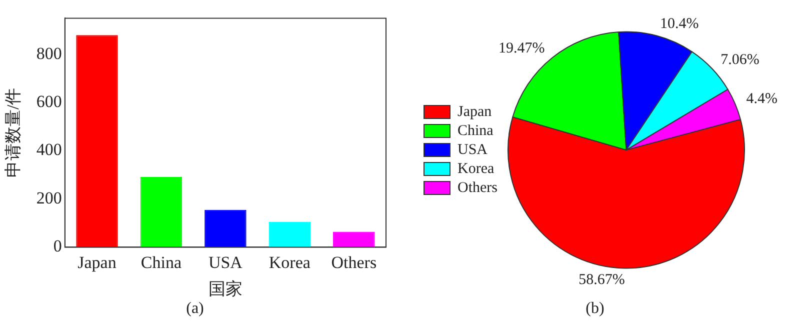 The width and height of the screenshot is (800, 321). What do you see at coordinates (762, 99) in the screenshot?
I see `data-label: 4.4%` at bounding box center [762, 99].